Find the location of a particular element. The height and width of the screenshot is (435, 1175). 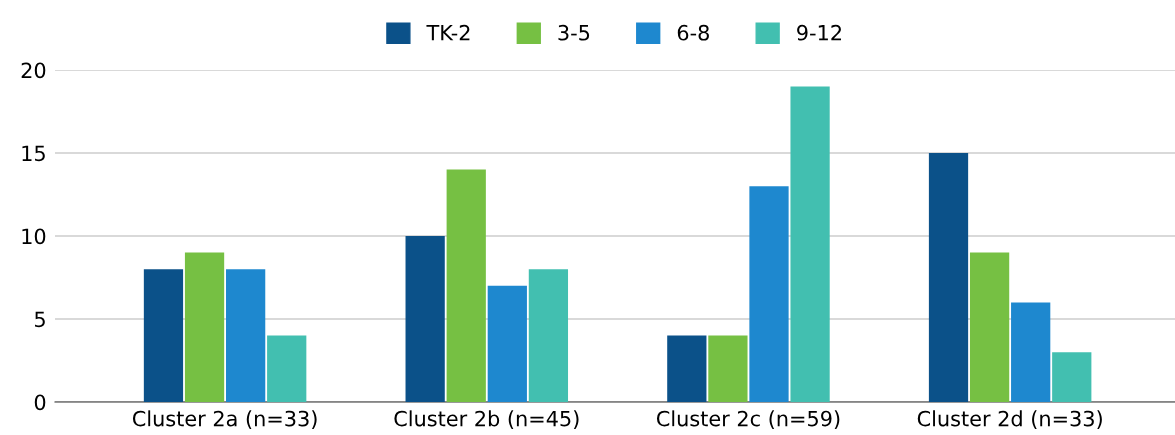

x-tick-label: Cluster 2d (n=33) is located at coordinates (1009, 419).